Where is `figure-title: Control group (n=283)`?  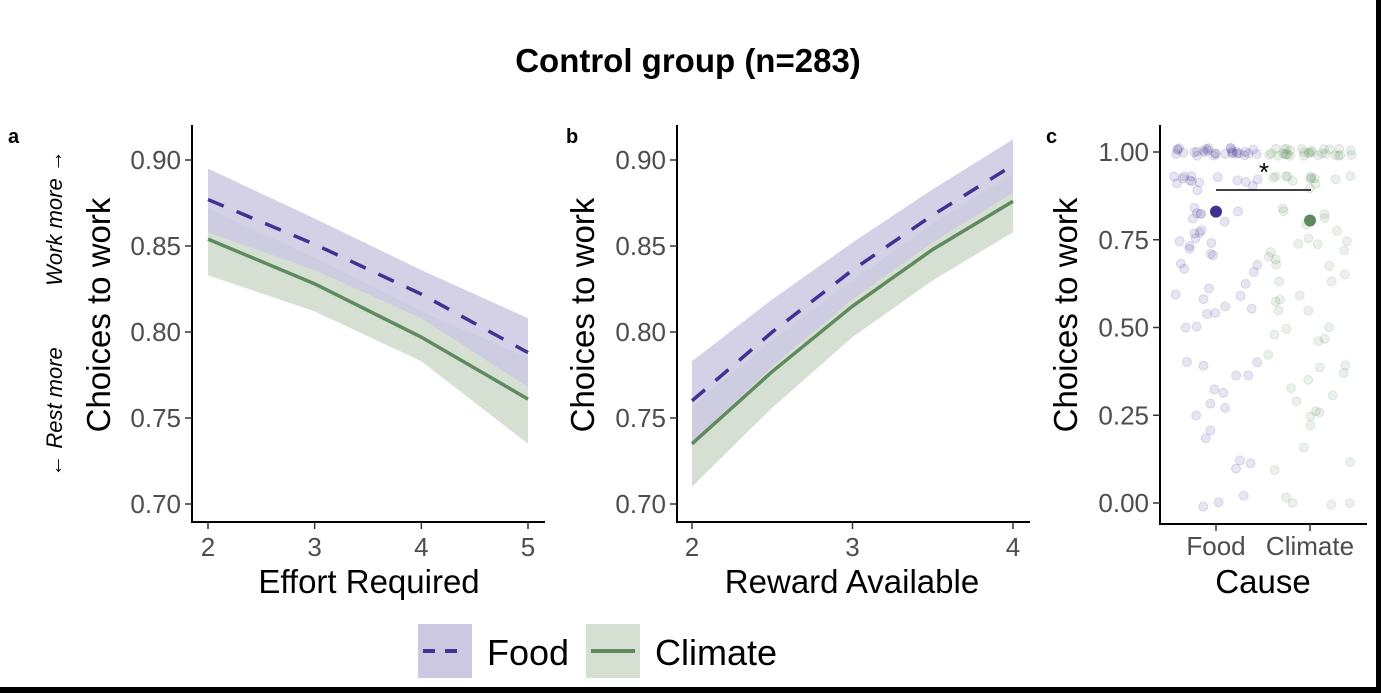 figure-title: Control group (n=283) is located at coordinates (688, 60).